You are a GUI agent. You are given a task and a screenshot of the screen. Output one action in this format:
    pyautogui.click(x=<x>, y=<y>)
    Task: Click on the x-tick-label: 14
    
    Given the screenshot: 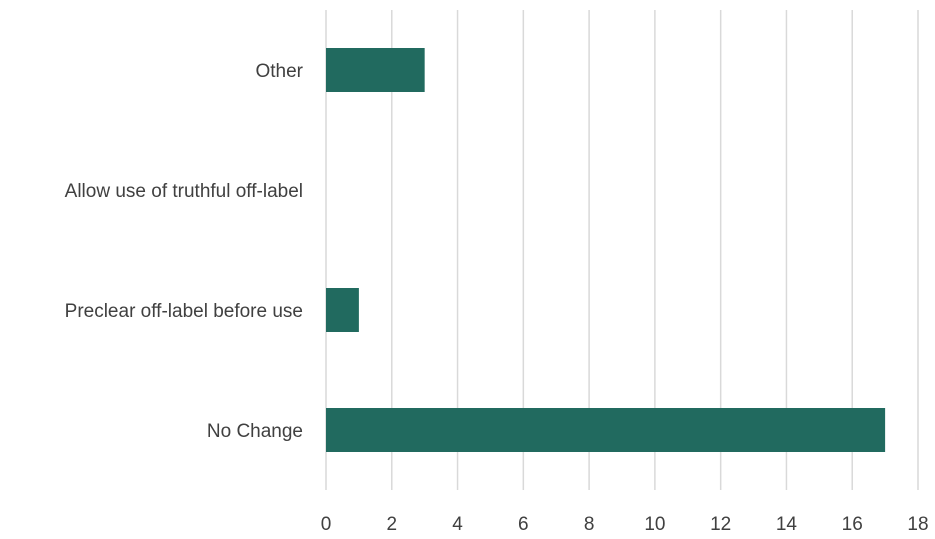 What is the action you would take?
    pyautogui.click(x=787, y=524)
    